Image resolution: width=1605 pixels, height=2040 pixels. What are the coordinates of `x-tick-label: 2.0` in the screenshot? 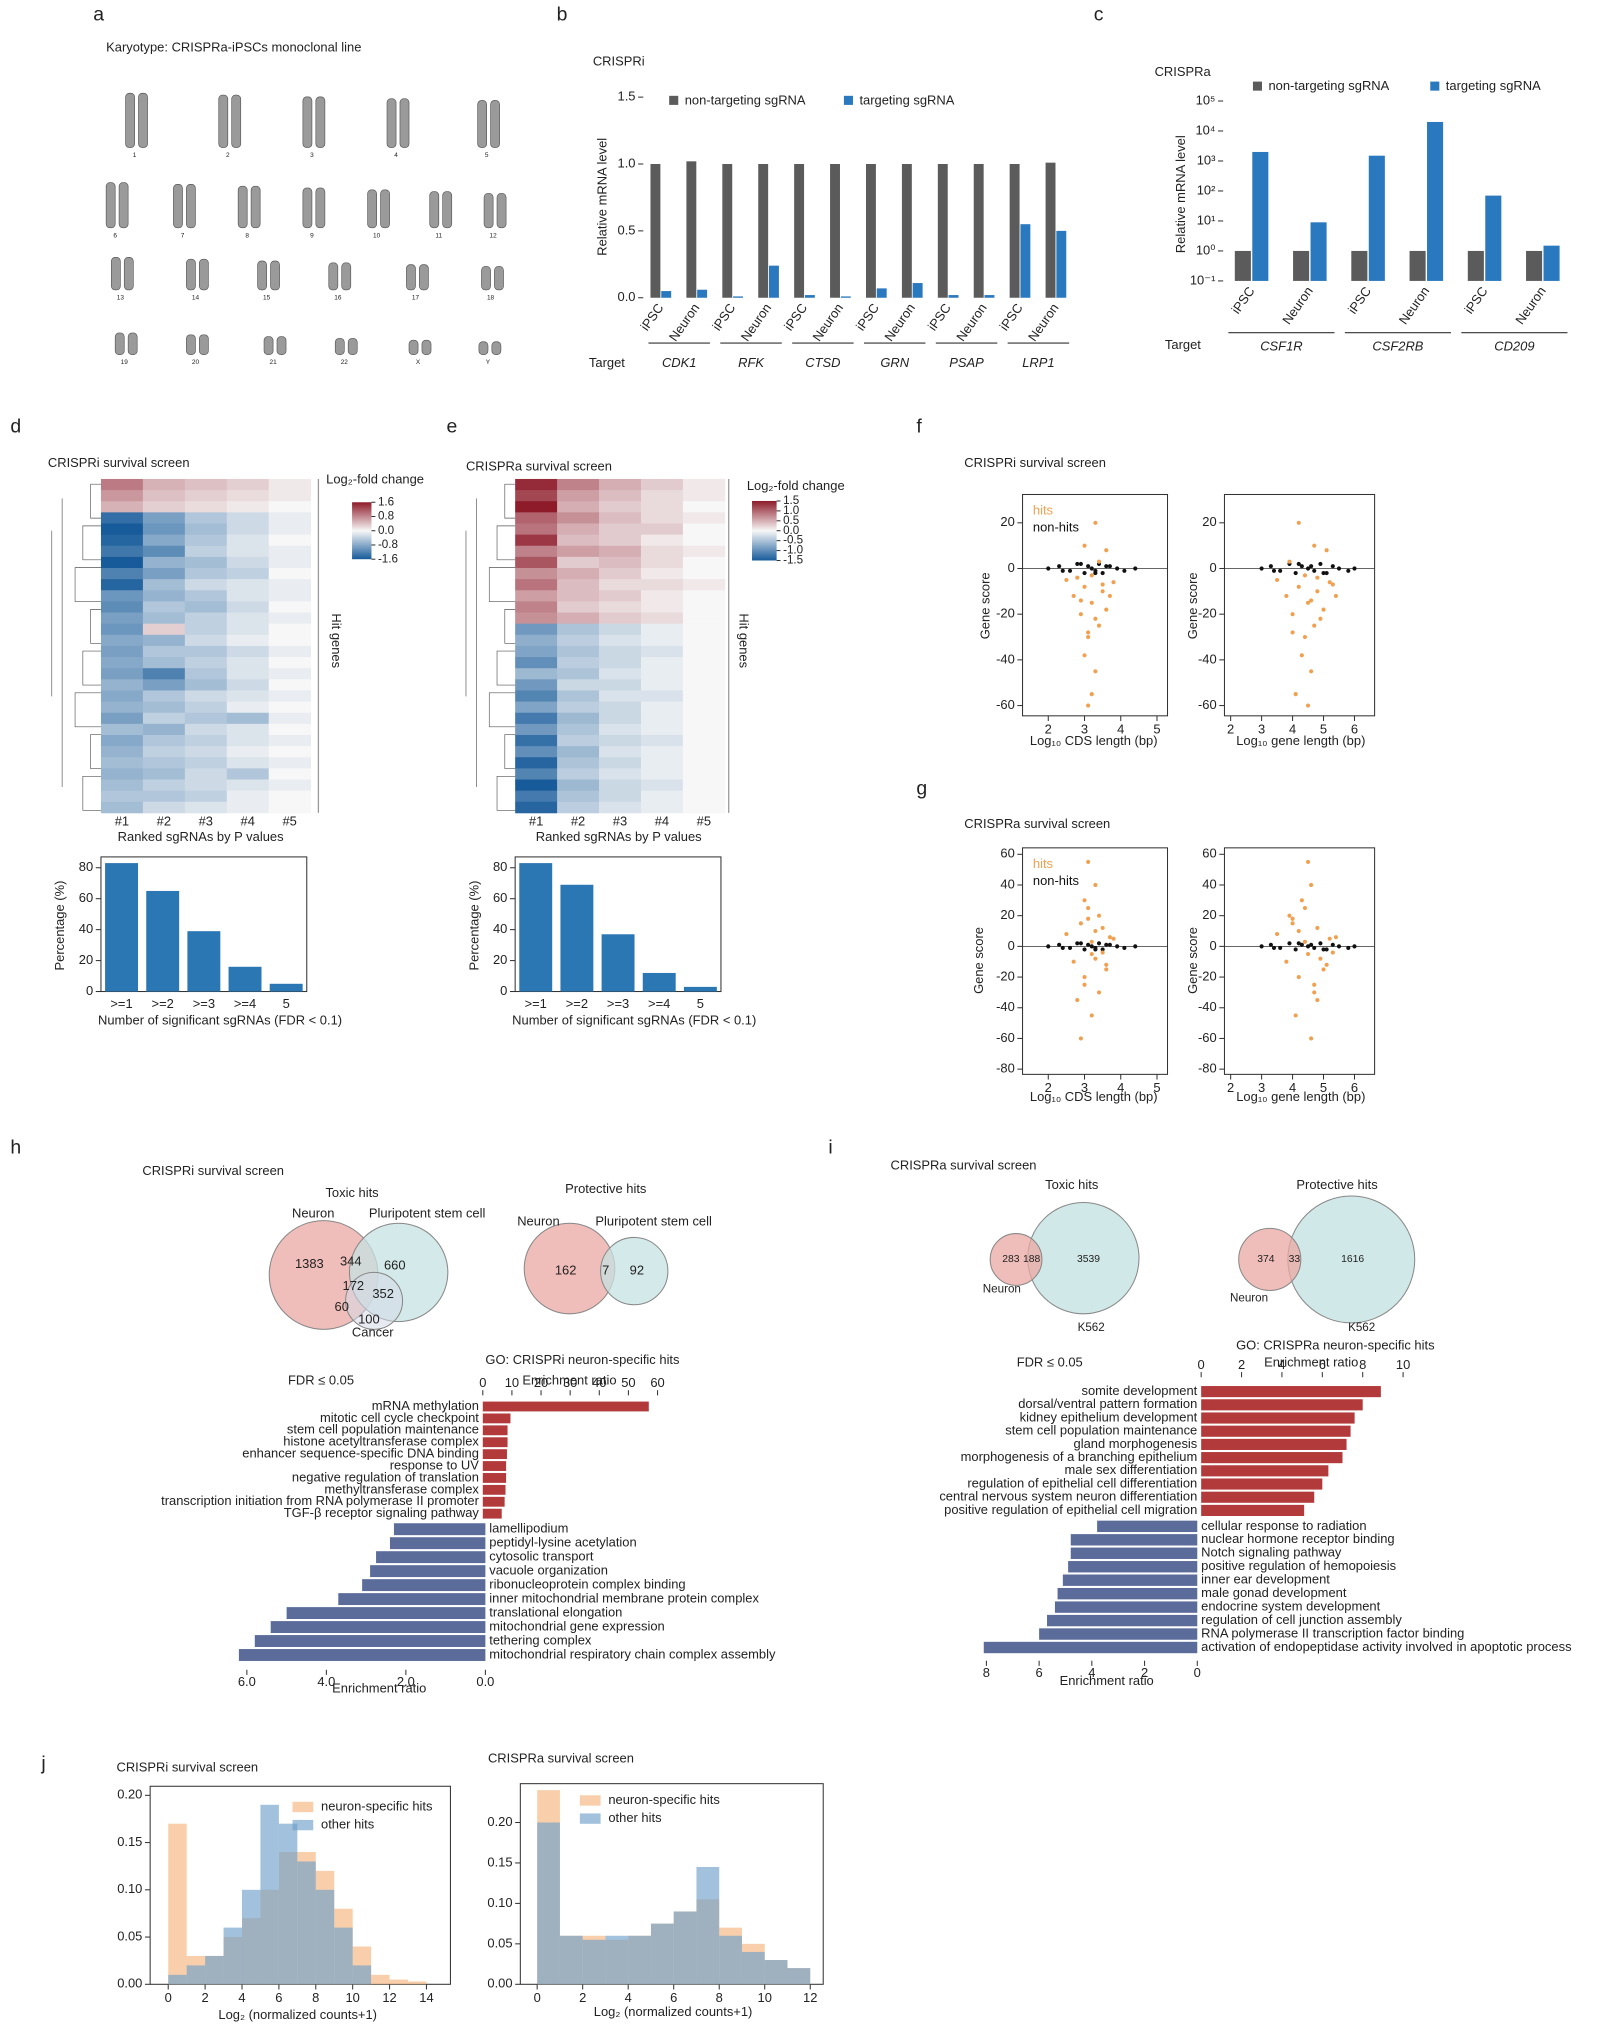 It's located at (406, 1681).